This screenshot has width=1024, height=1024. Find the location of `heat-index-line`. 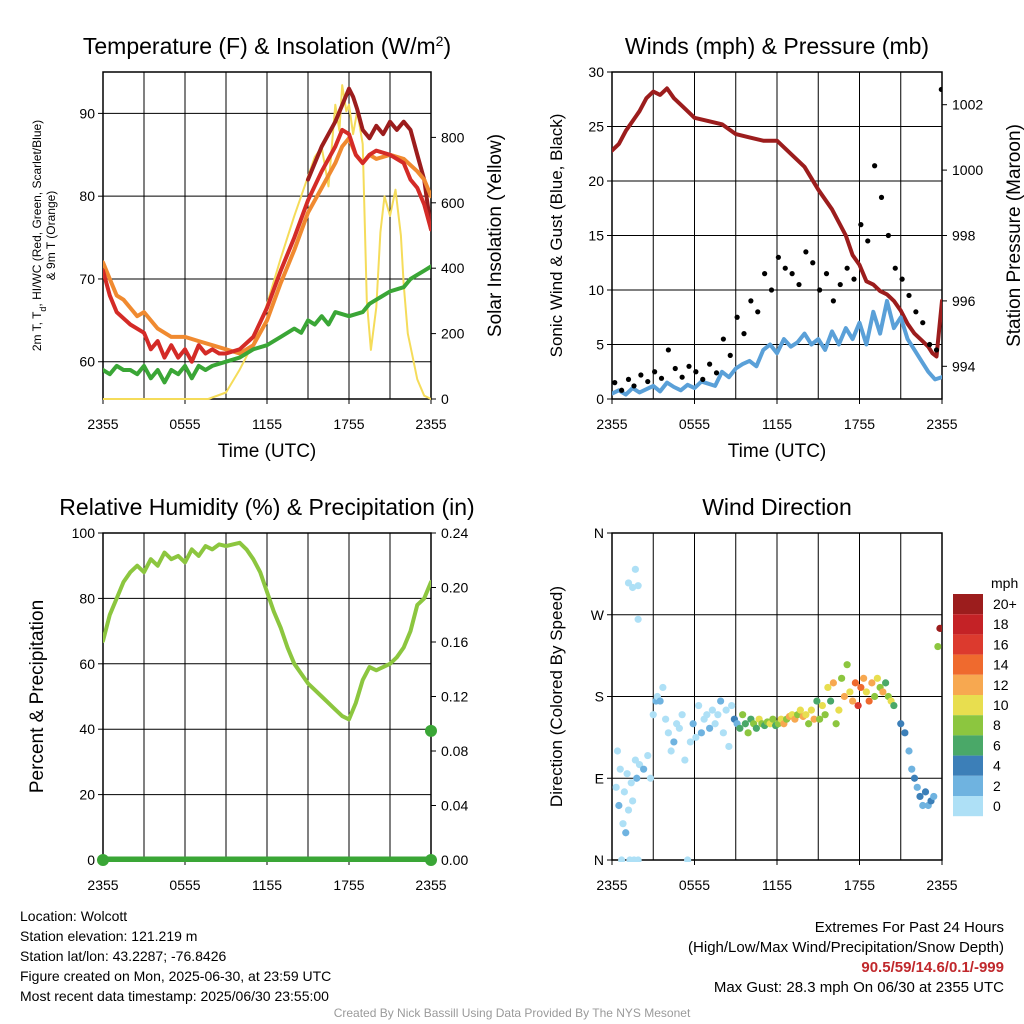

heat-index-line is located at coordinates (368, 159).